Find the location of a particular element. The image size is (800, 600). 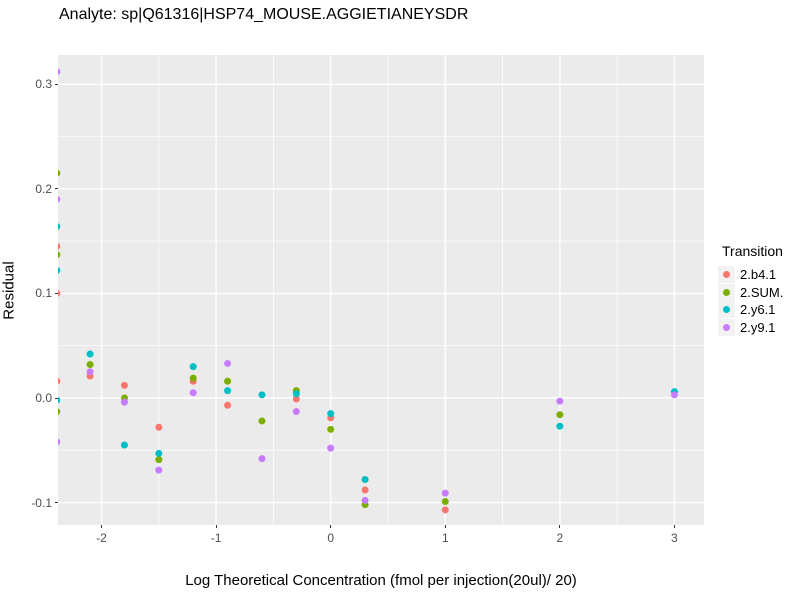

legend-title: Transition is located at coordinates (752, 251).